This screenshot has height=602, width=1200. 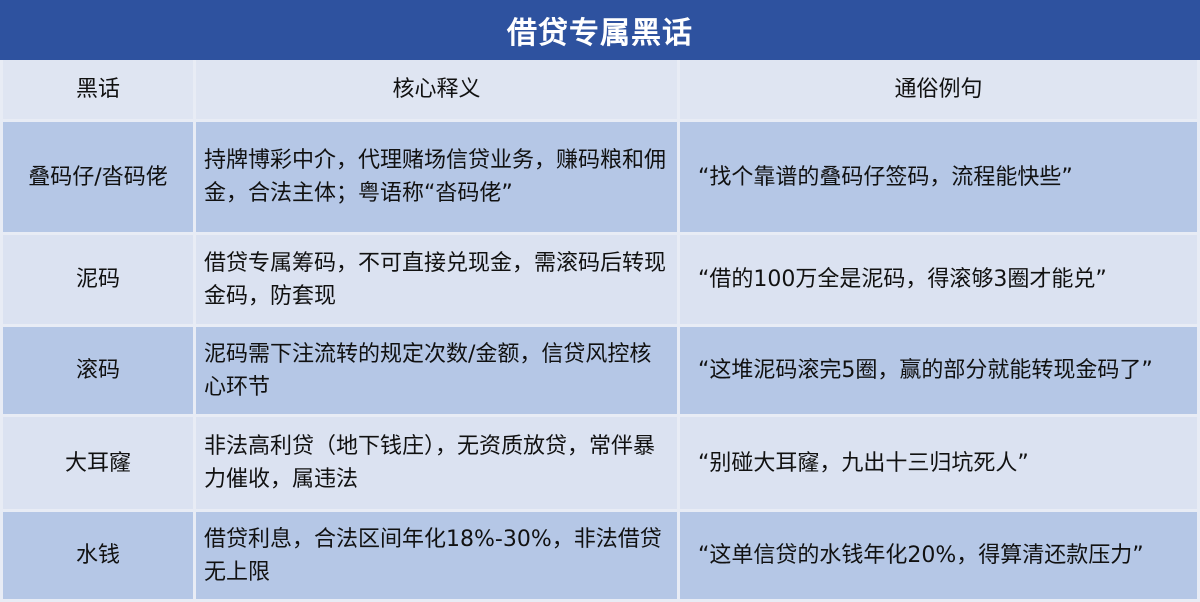 What do you see at coordinates (938, 91) in the screenshot?
I see `column-header-example: 通俗例句` at bounding box center [938, 91].